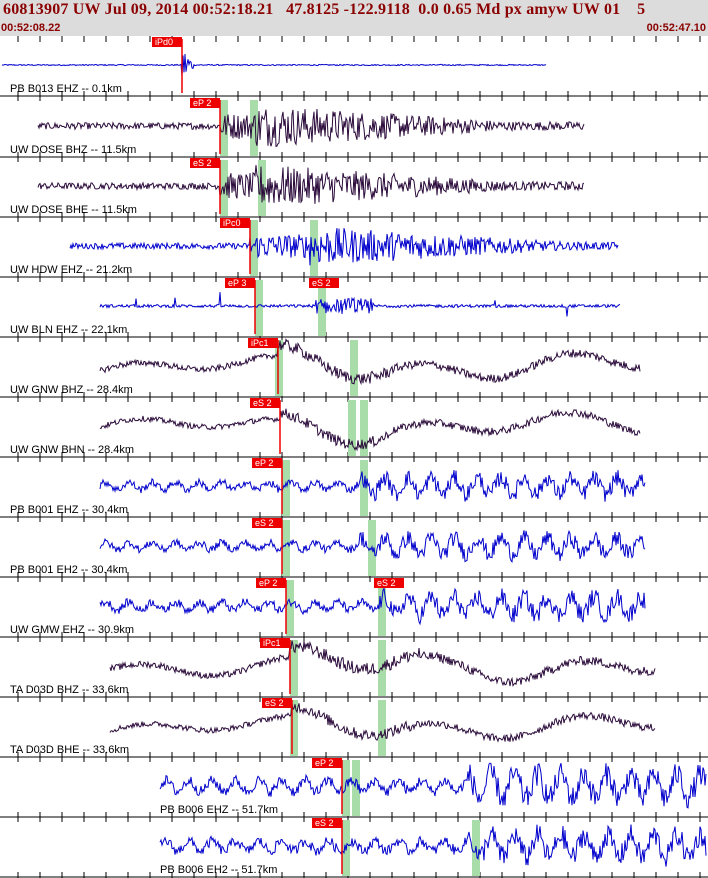  What do you see at coordinates (218, 870) in the screenshot?
I see `station-label: PB B006 EH2 -- 51.7km` at bounding box center [218, 870].